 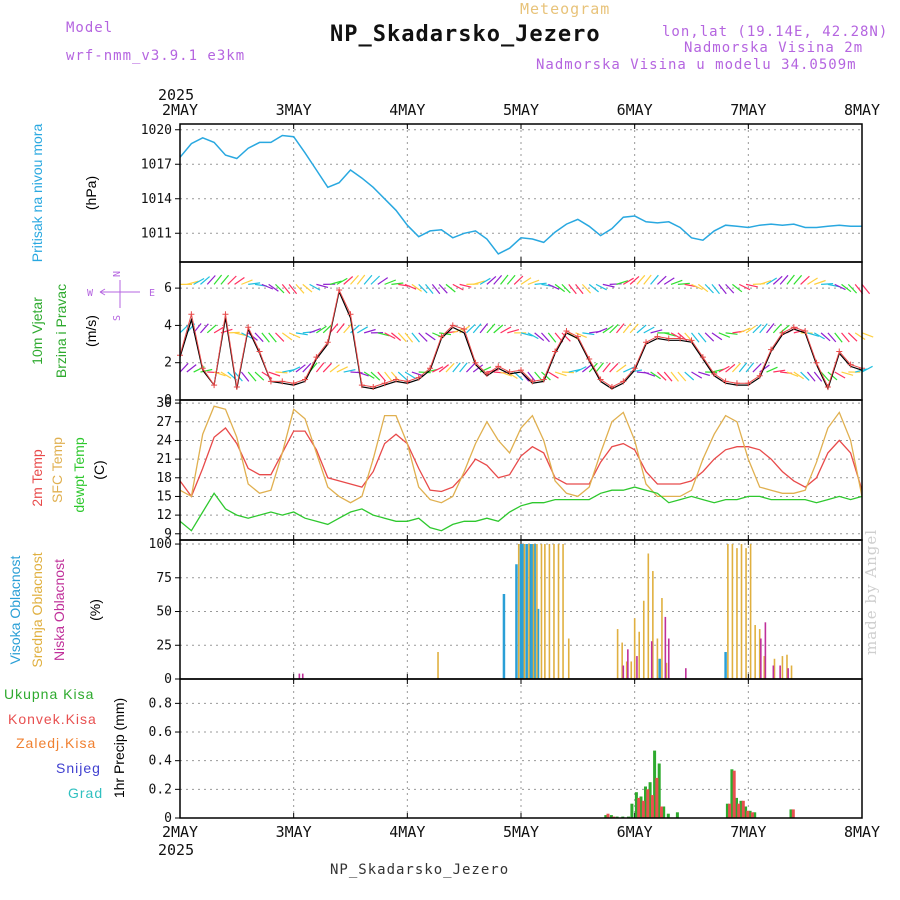 I want to click on y-tick-label: 24, so click(x=164, y=440).